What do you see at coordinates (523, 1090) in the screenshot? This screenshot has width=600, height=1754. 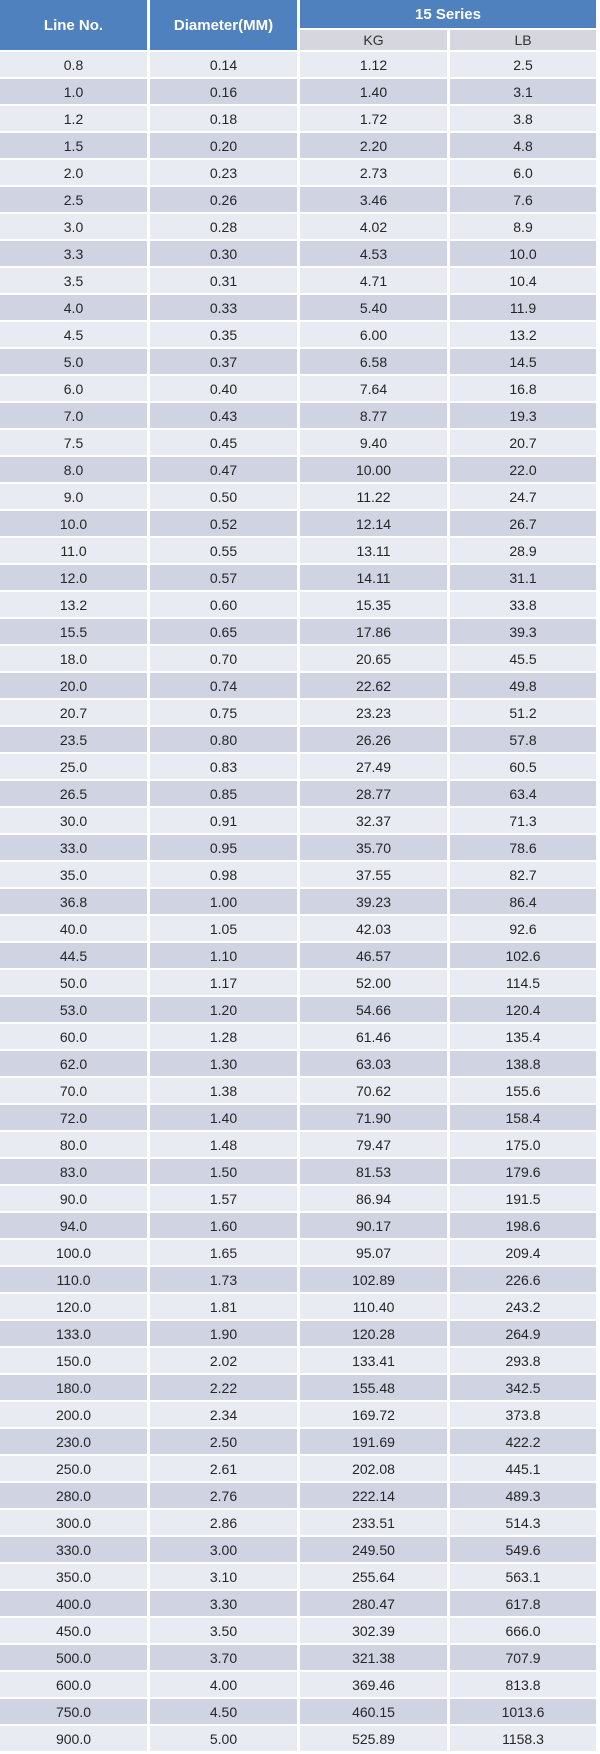 I see `cell-lb: 155.6` at bounding box center [523, 1090].